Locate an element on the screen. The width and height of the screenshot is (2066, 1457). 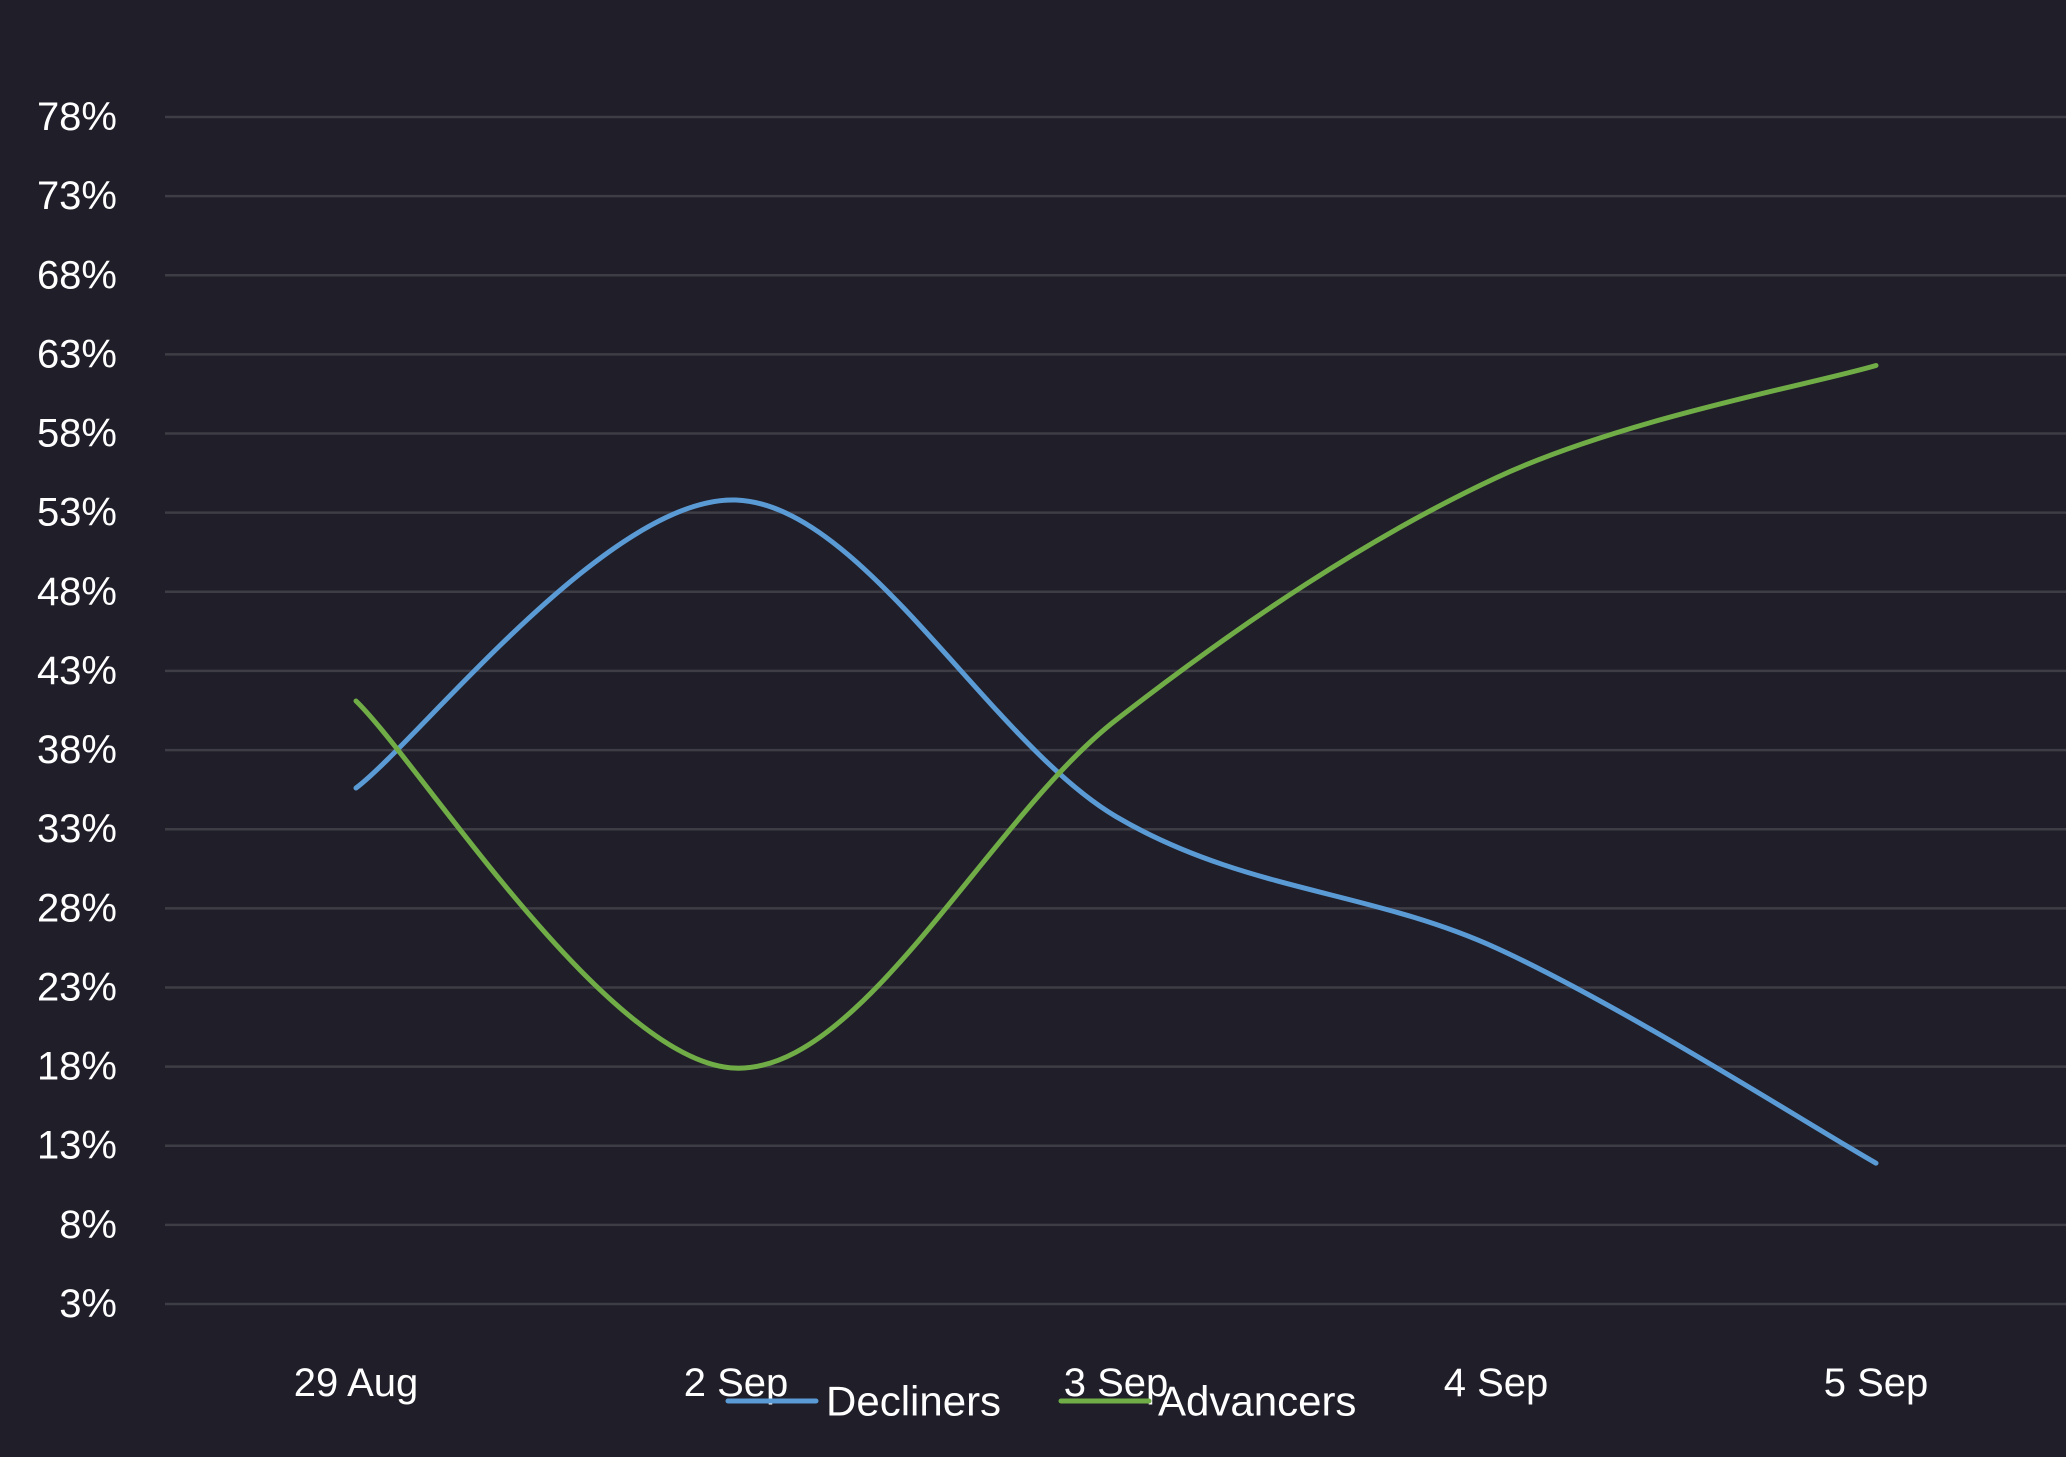
y-tick-label: 28% is located at coordinates (77, 908).